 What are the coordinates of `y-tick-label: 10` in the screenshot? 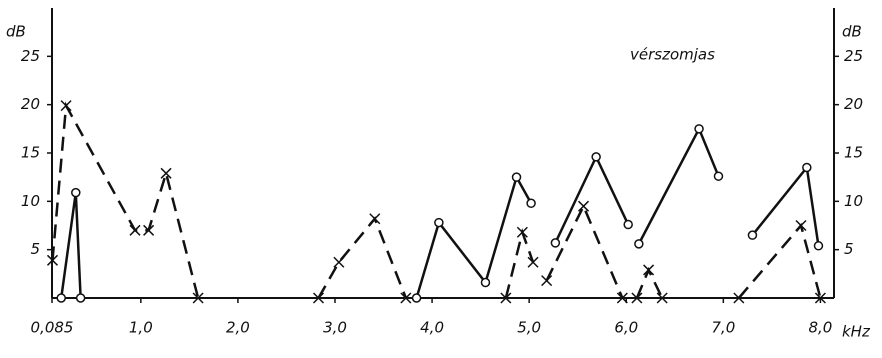 It's located at (30, 201).